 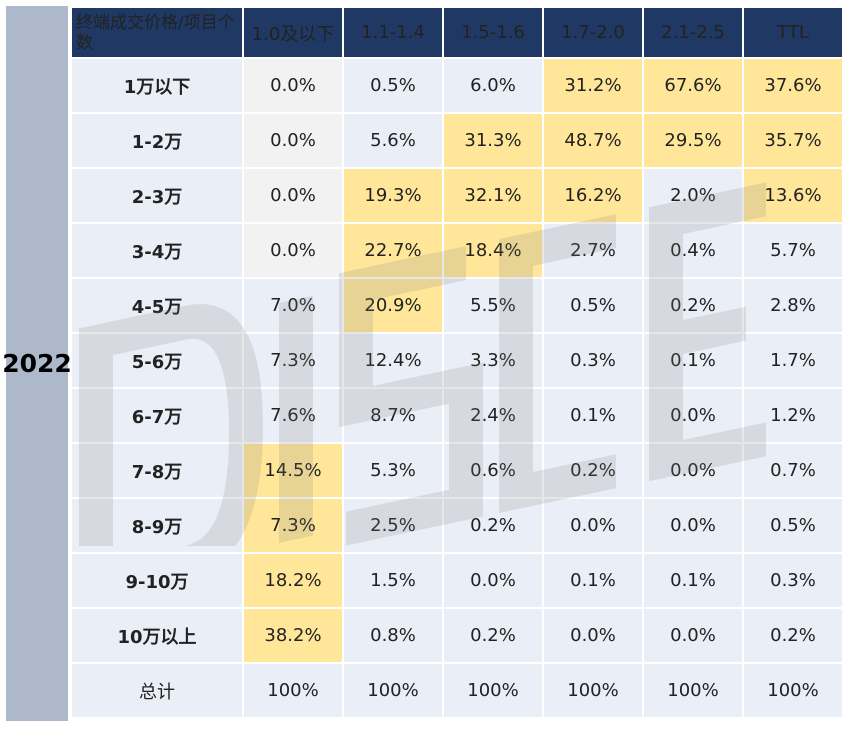 I want to click on table-cell: 2.5%, so click(x=393, y=525).